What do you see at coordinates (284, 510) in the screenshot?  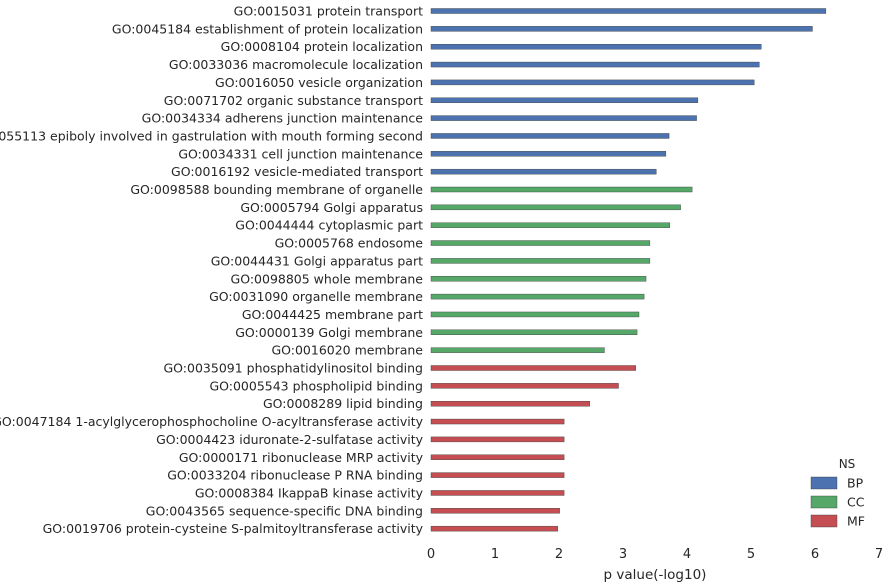 I see `y-tick-label: GO:0043565 sequence-specific DNA binding` at bounding box center [284, 510].